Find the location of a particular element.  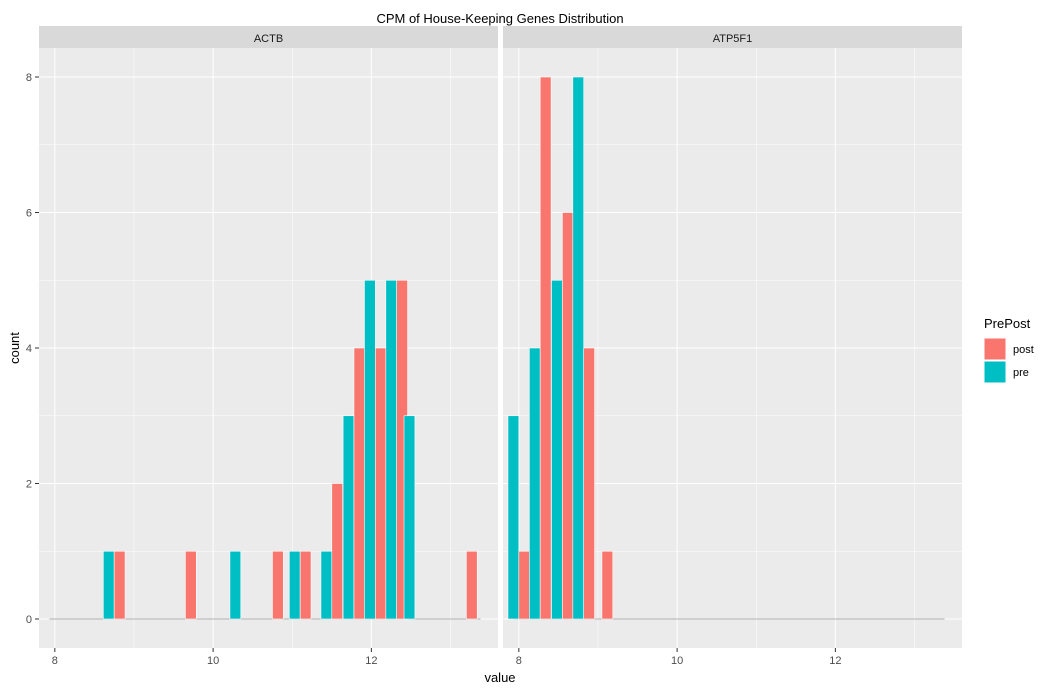

y-axis: 0 2 4 6 8 is located at coordinates (32, 349).